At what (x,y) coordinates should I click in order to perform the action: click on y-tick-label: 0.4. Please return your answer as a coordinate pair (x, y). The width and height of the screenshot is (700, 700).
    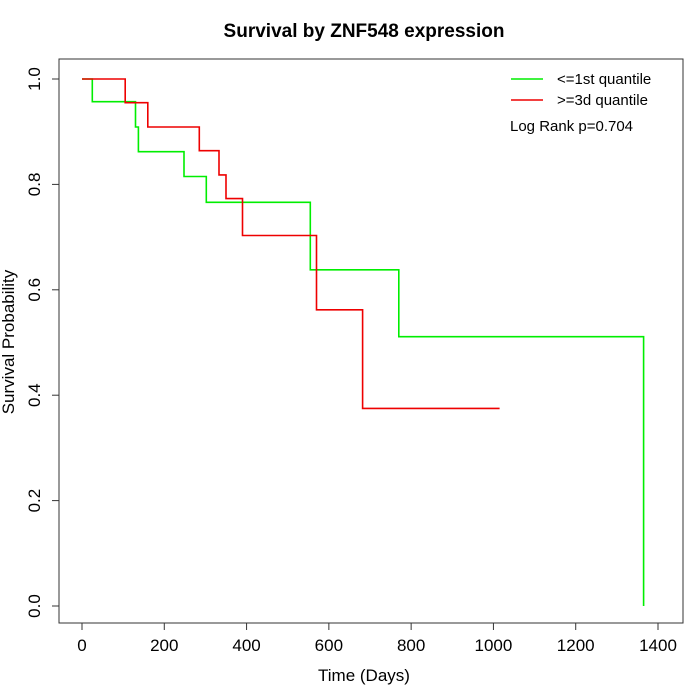
    Looking at the image, I should click on (34, 395).